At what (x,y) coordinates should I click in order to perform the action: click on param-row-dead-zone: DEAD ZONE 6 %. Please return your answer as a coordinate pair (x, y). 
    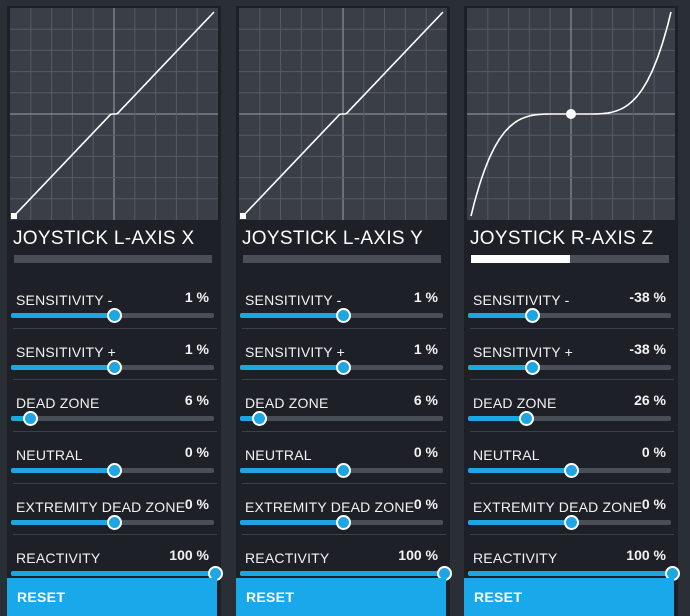
    Looking at the image, I should click on (343, 405).